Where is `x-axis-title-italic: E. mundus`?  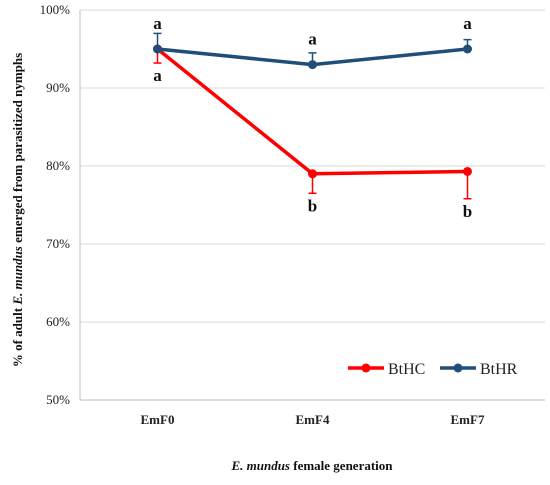
x-axis-title-italic: E. mundus is located at coordinates (260, 465).